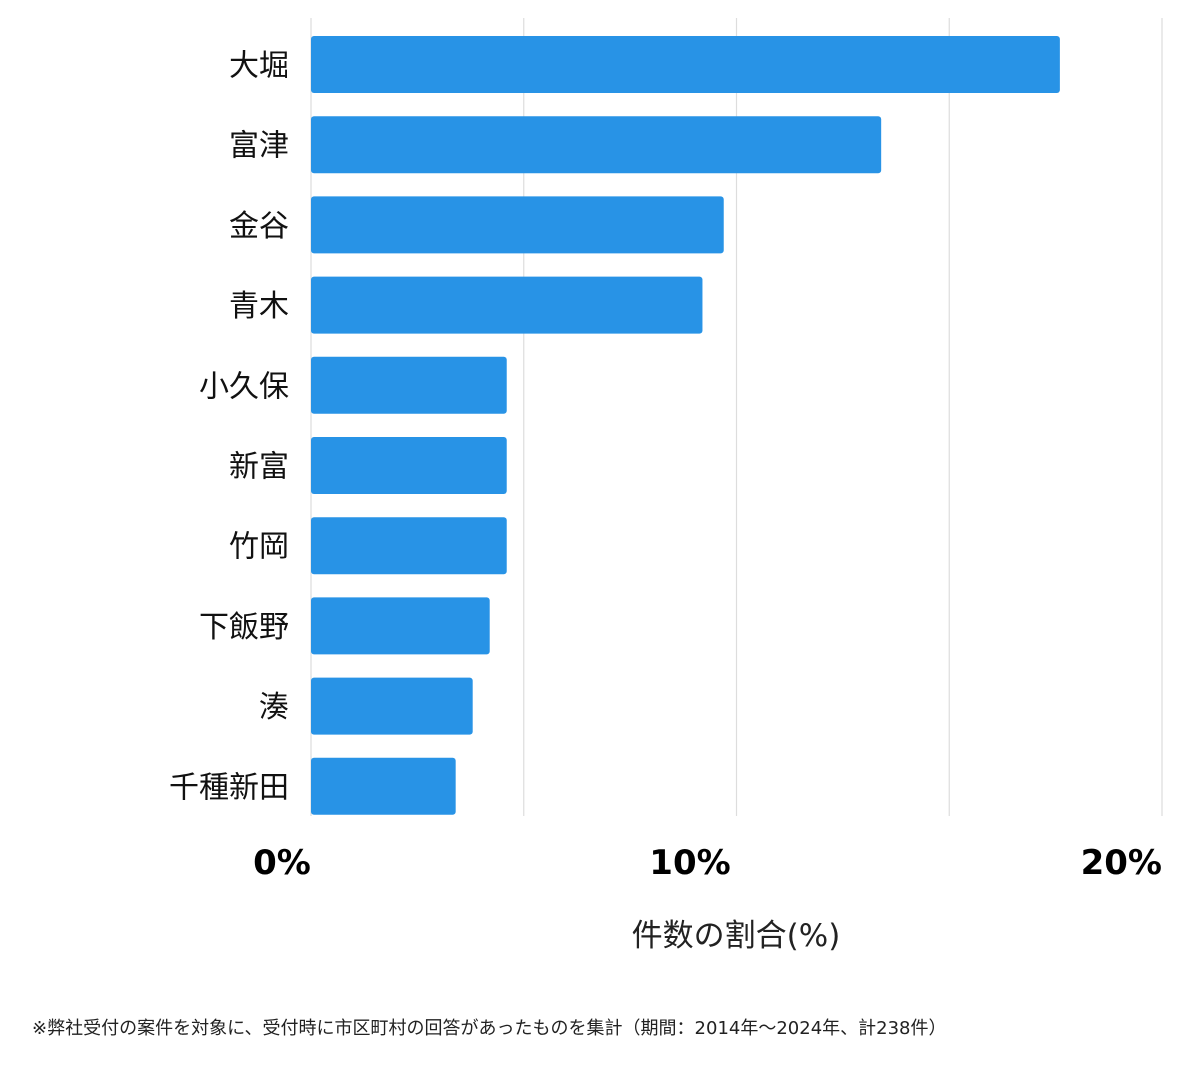 The image size is (1200, 1069). I want to click on category-label: 小久保, so click(244, 386).